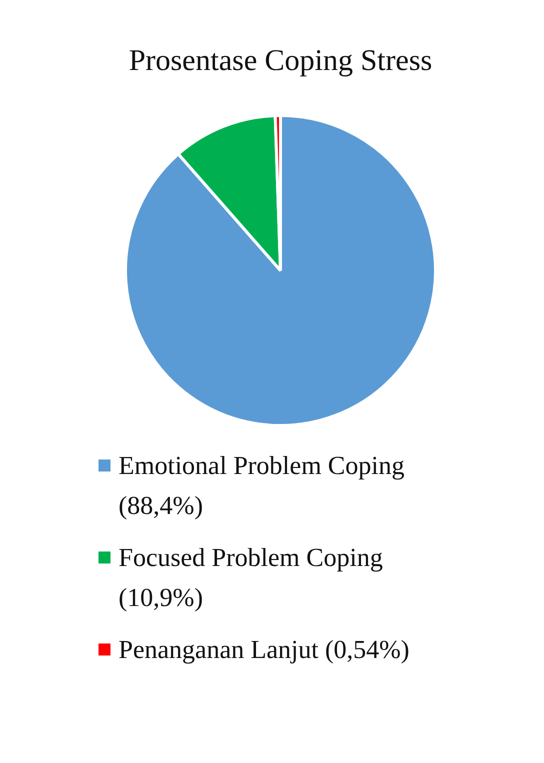 The width and height of the screenshot is (544, 763). I want to click on chart-title: Prosentase Coping Stress, so click(280, 60).